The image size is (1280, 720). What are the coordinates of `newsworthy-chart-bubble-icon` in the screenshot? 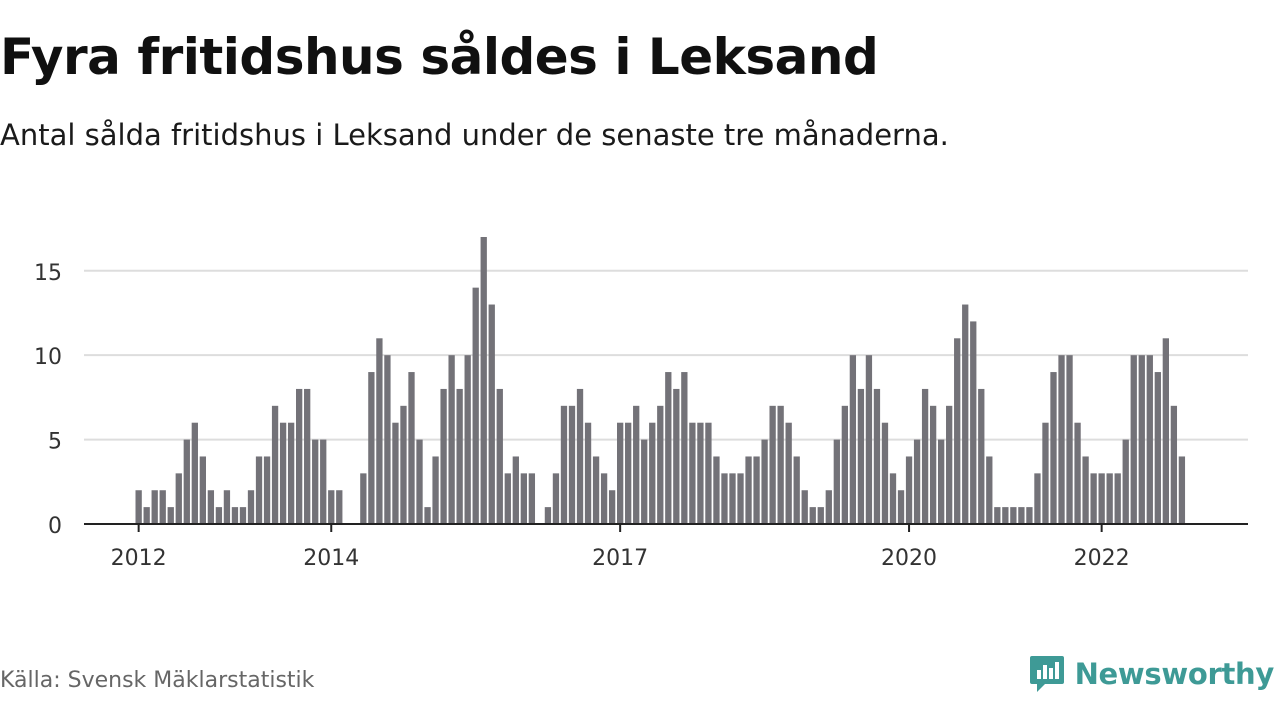 It's located at (1046, 674).